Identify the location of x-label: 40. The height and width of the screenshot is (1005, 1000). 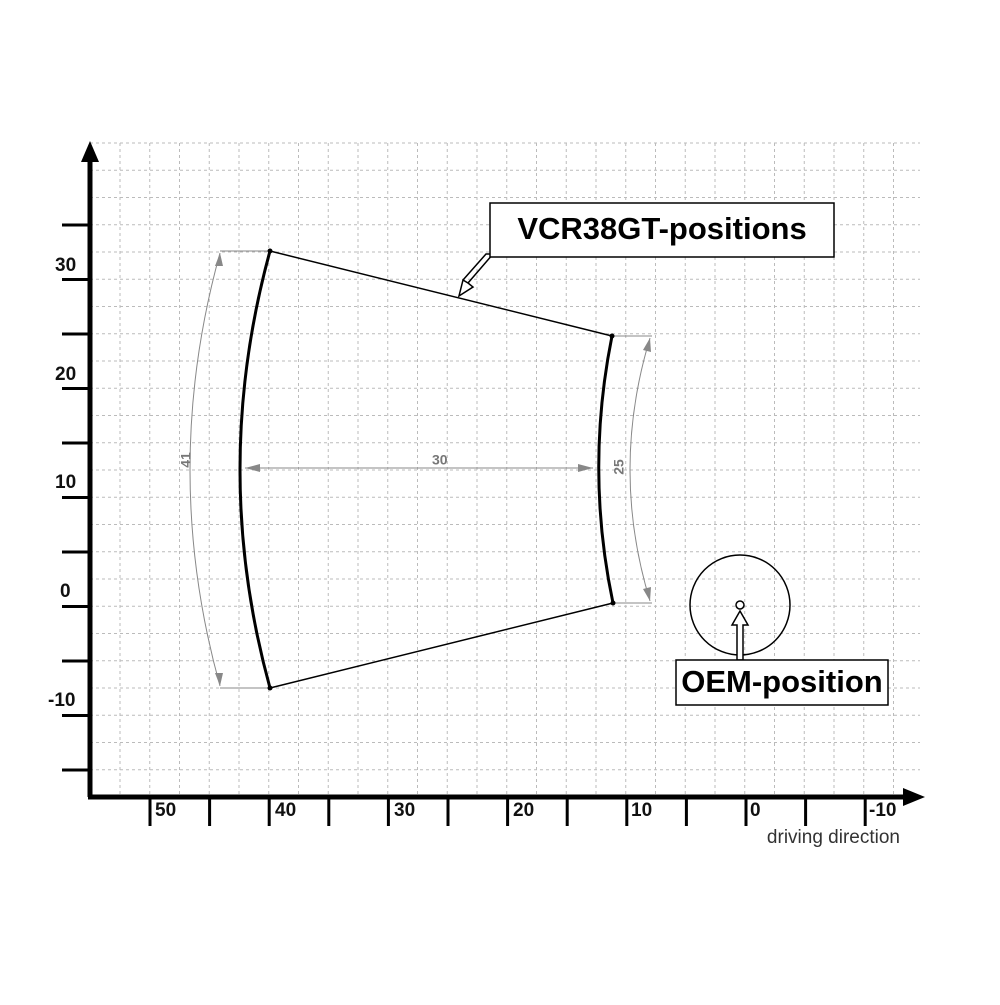
(285, 810).